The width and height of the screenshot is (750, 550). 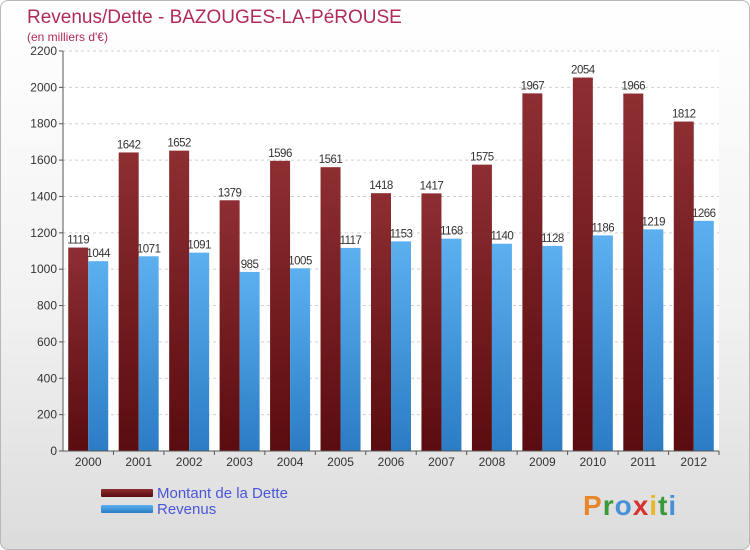 I want to click on data-label-dette-2007: 1417, so click(x=432, y=186).